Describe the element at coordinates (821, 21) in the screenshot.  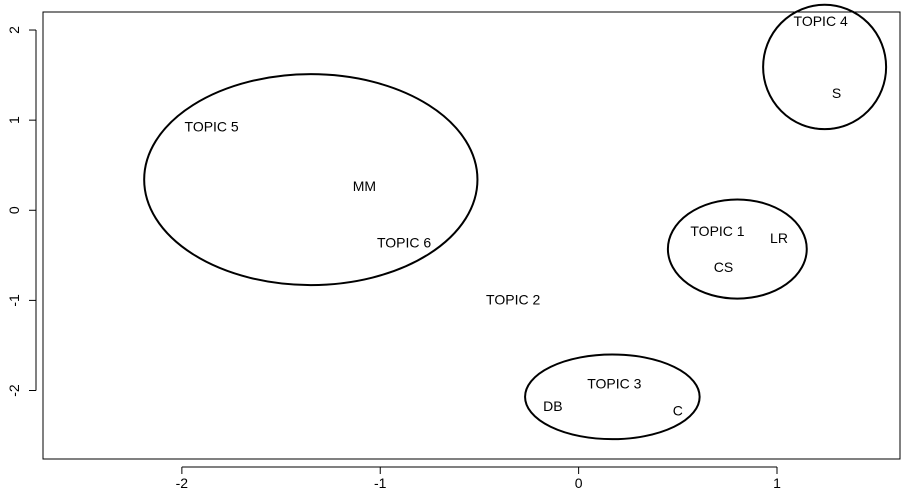
I see `point-label-topic-4: TOPIC 4` at that location.